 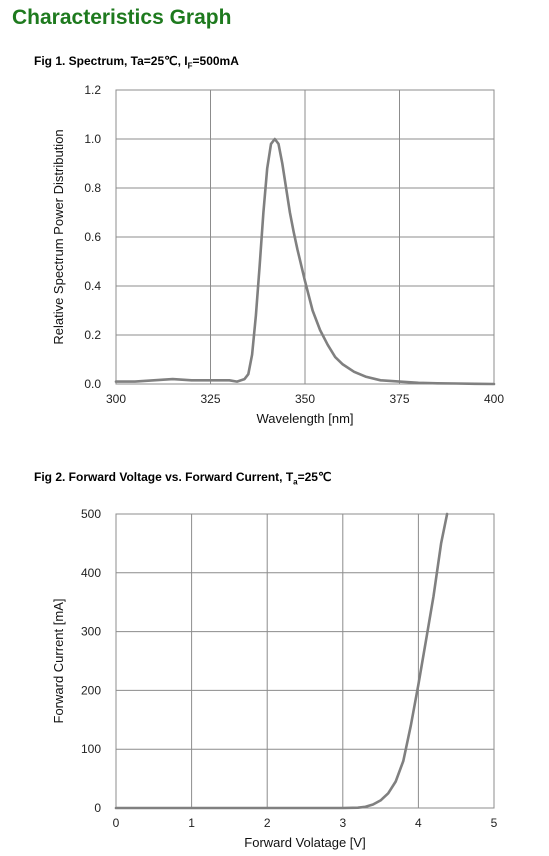 What do you see at coordinates (92, 139) in the screenshot?
I see `fig1-y-tick-label: 1.0` at bounding box center [92, 139].